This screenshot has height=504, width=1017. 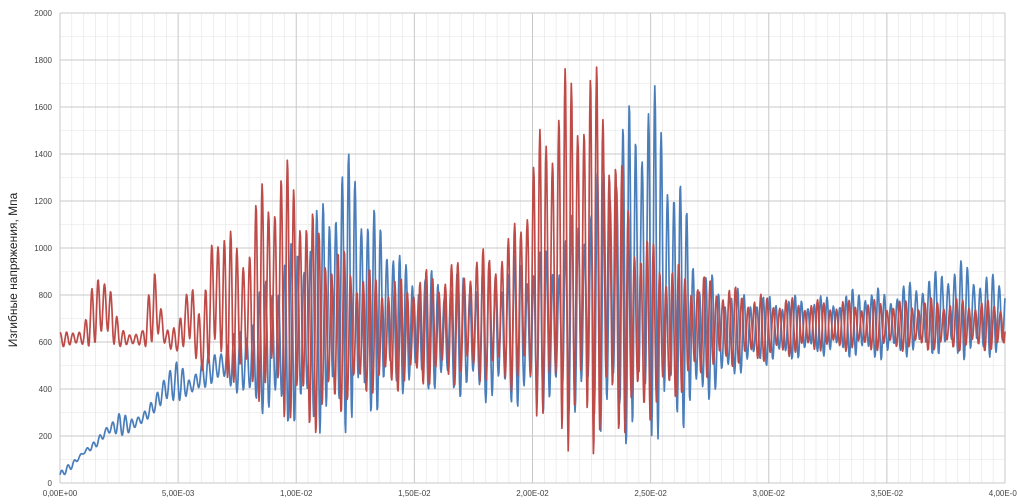 I want to click on y-tick-label: 600, so click(x=46, y=342).